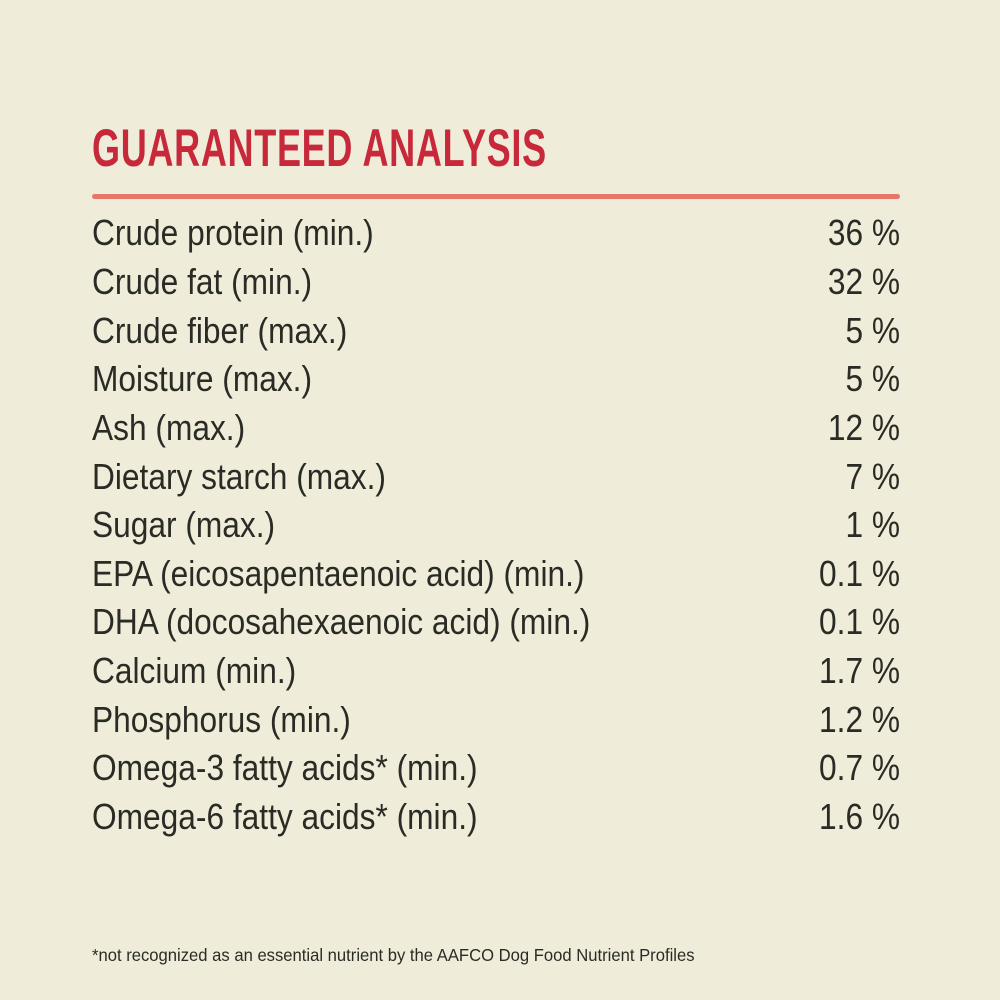 This screenshot has height=1000, width=1000. I want to click on nutrient-value: 1.6 %, so click(859, 816).